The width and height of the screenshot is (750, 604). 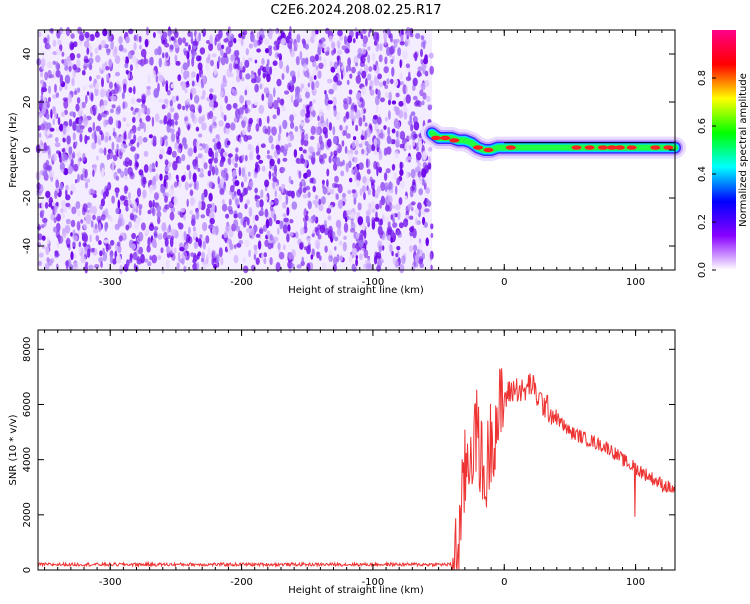 I want to click on y-tick-label: -20, so click(x=27, y=198).